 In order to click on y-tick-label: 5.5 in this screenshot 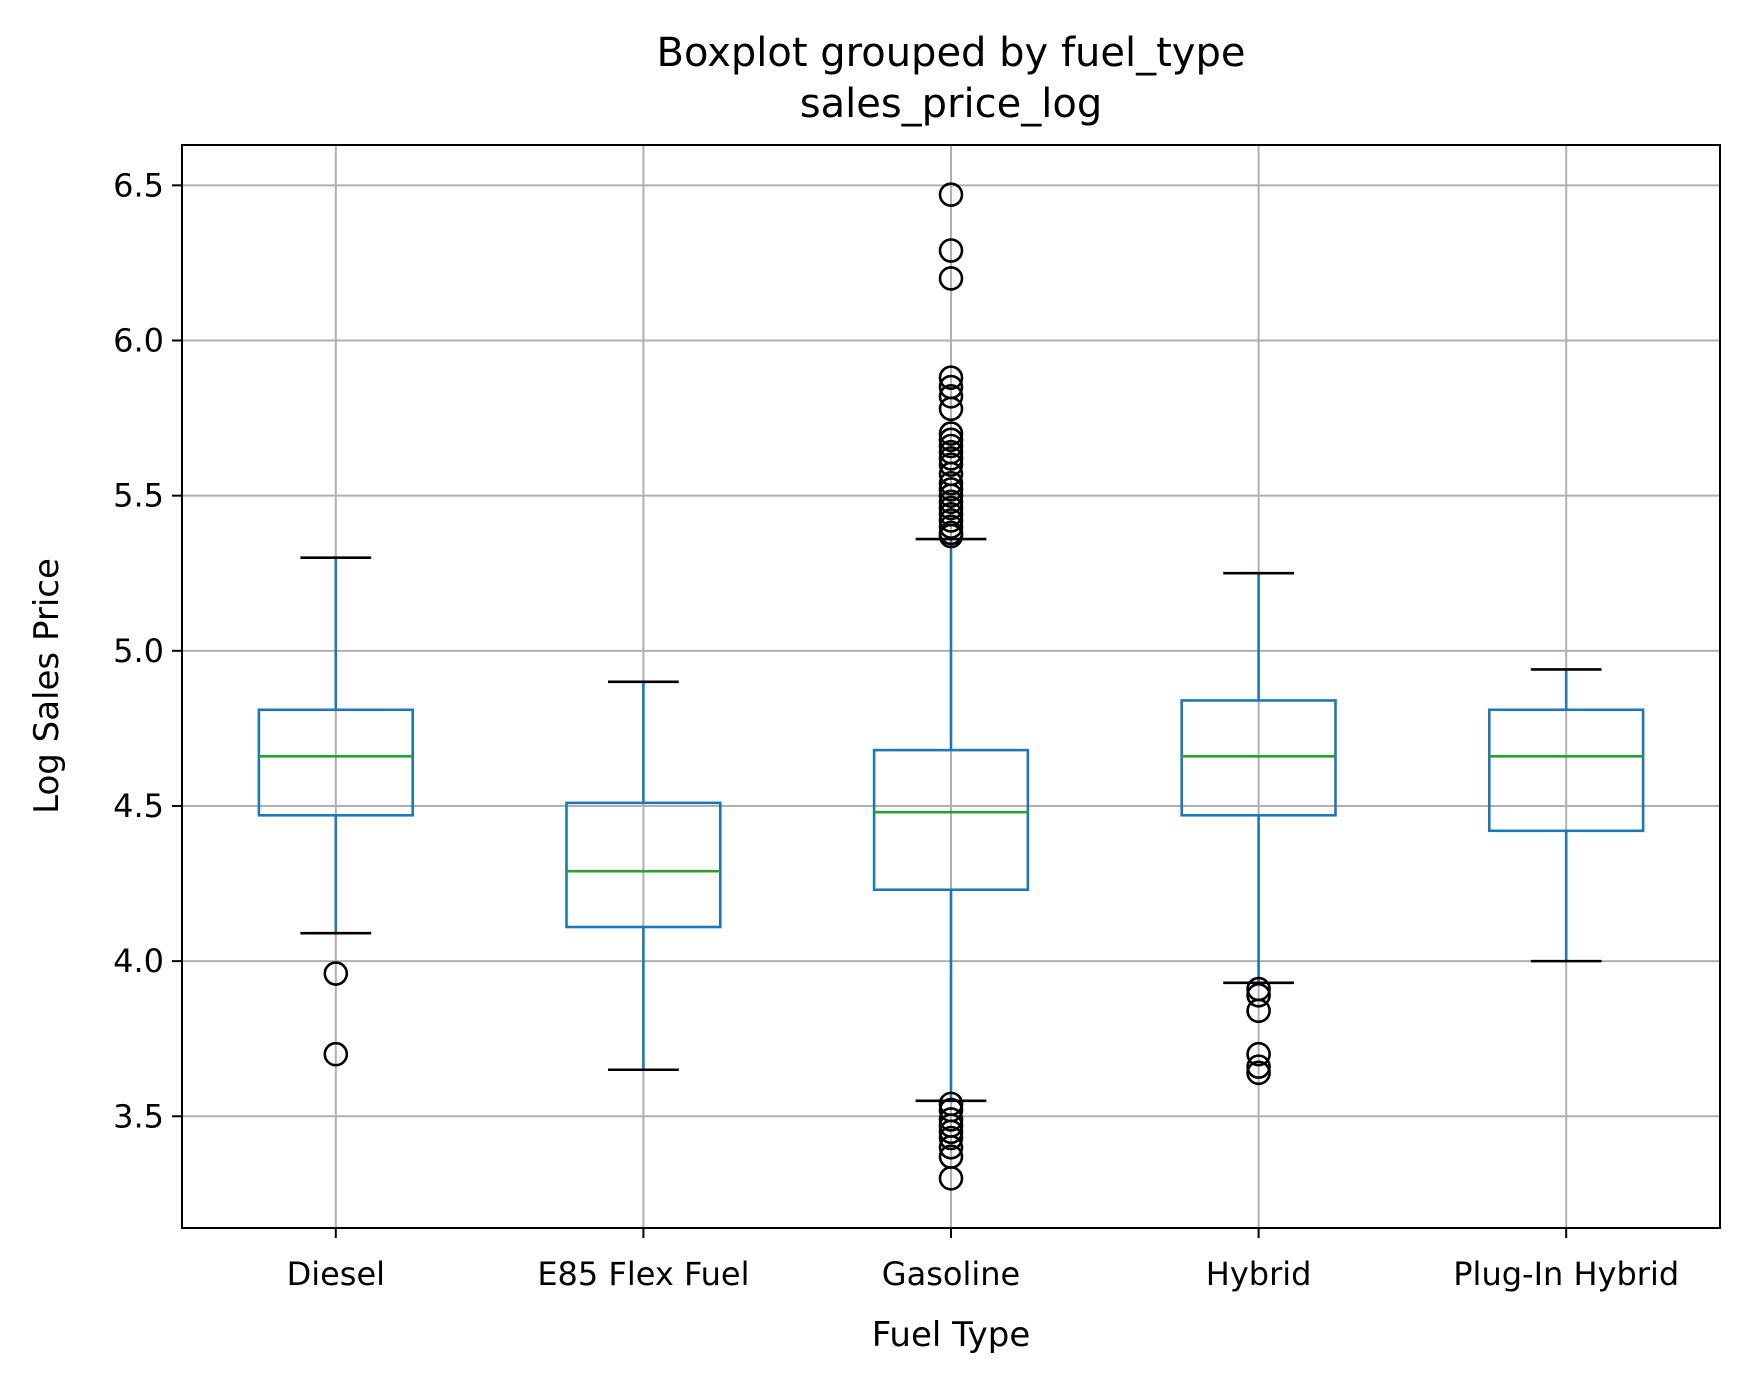, I will do `click(138, 496)`.